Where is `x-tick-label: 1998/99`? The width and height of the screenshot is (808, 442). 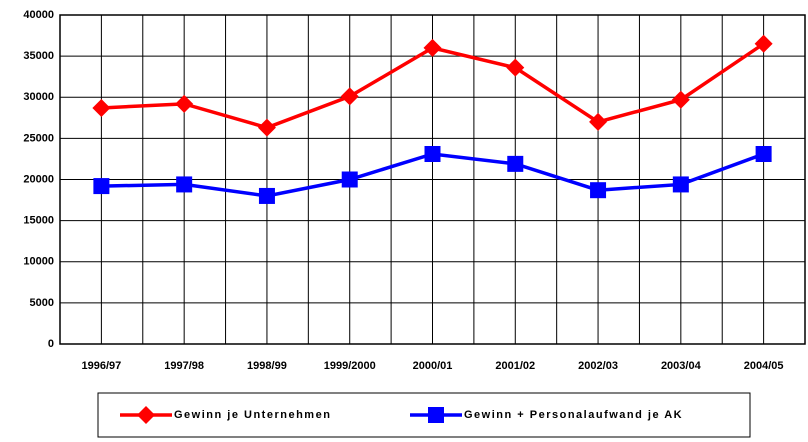
x-tick-label: 1998/99 is located at coordinates (267, 366).